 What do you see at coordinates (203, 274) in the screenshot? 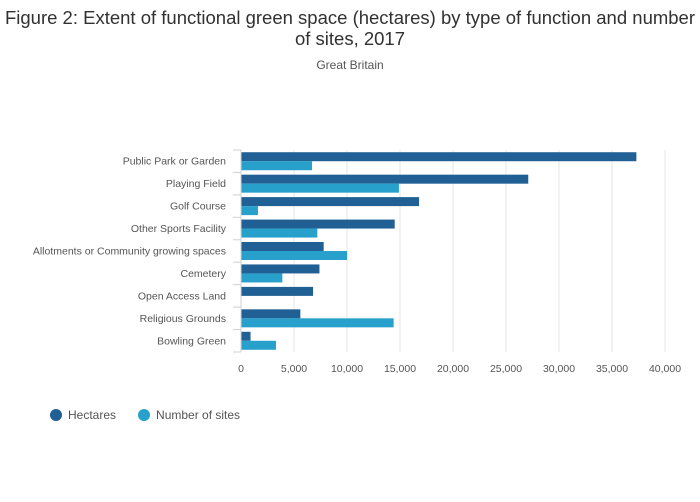
I see `category-label: Cemetery` at bounding box center [203, 274].